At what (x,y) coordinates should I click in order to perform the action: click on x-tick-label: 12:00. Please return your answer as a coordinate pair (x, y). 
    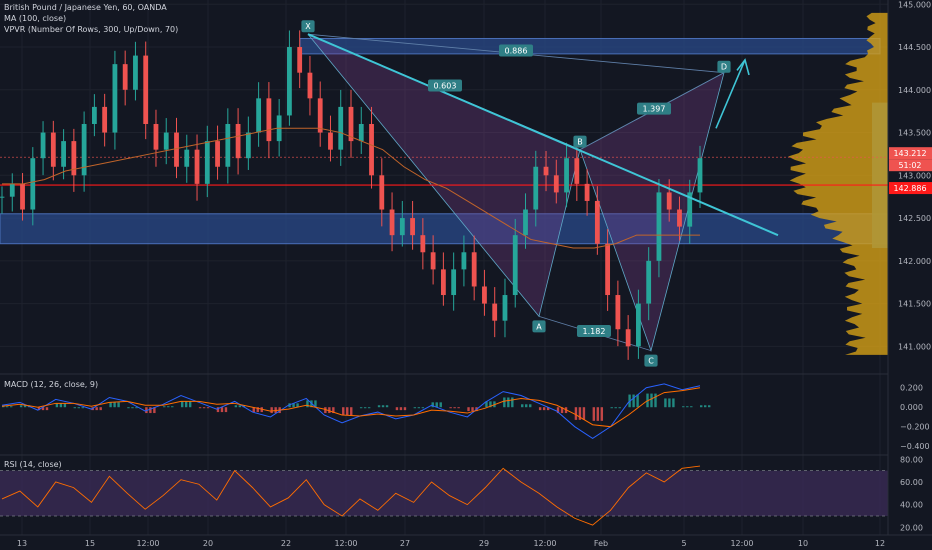
    Looking at the image, I should click on (345, 543).